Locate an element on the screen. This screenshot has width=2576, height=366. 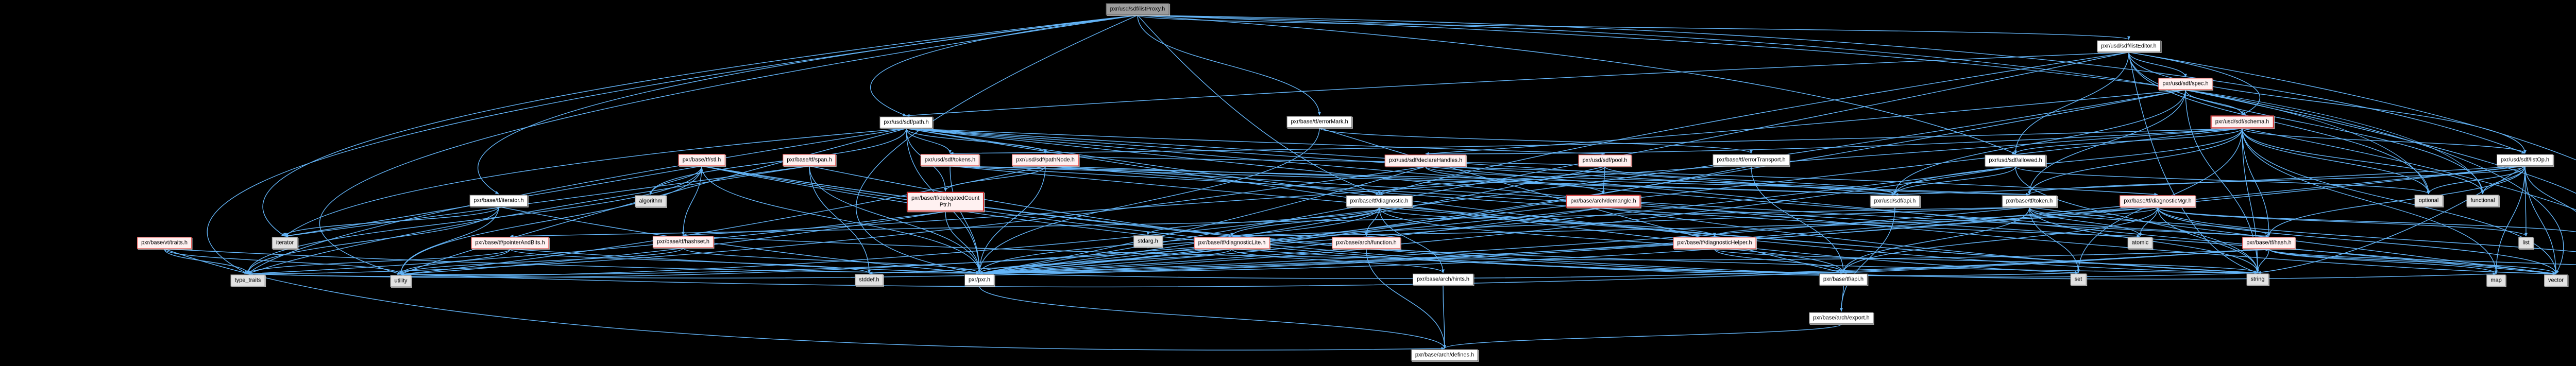
graph-node-listEditor: pxr/usd/sdf/listEditor.h is located at coordinates (2129, 46).